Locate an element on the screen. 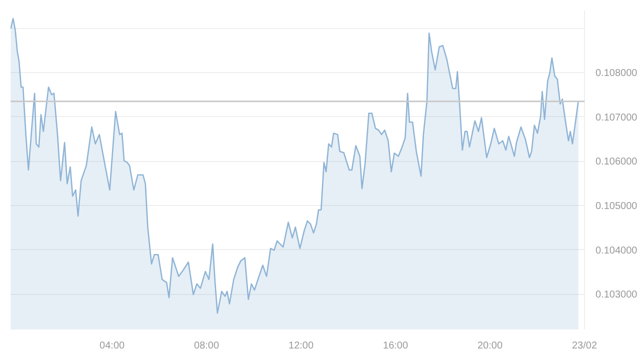 This screenshot has height=354, width=640. x-tick-label: 23/02 is located at coordinates (585, 346).